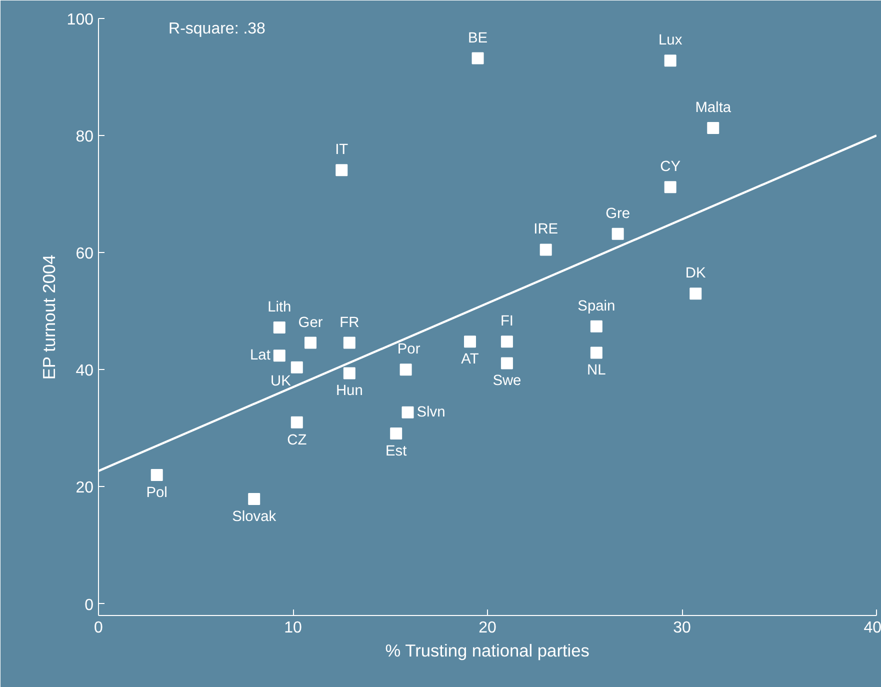 The image size is (881, 687). Describe the element at coordinates (310, 322) in the screenshot. I see `data-label: Ger` at that location.